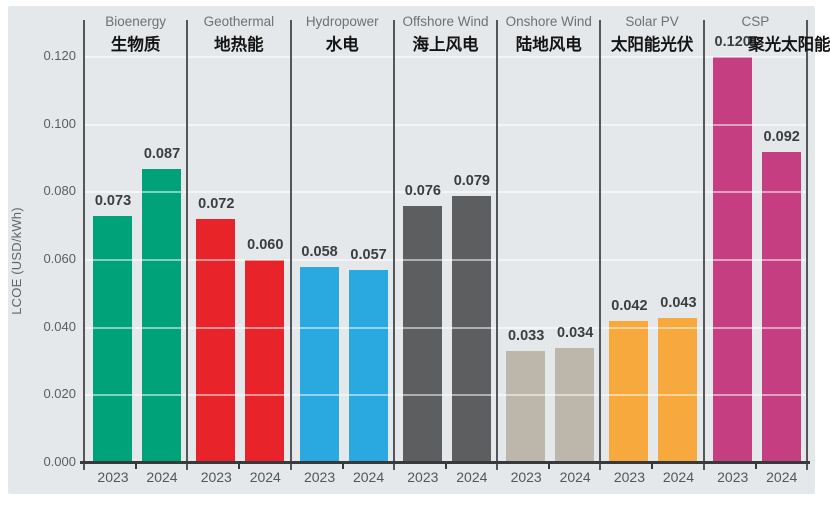 This screenshot has height=512, width=830. Describe the element at coordinates (422, 190) in the screenshot. I see `bar-value-label: 0.076` at that location.